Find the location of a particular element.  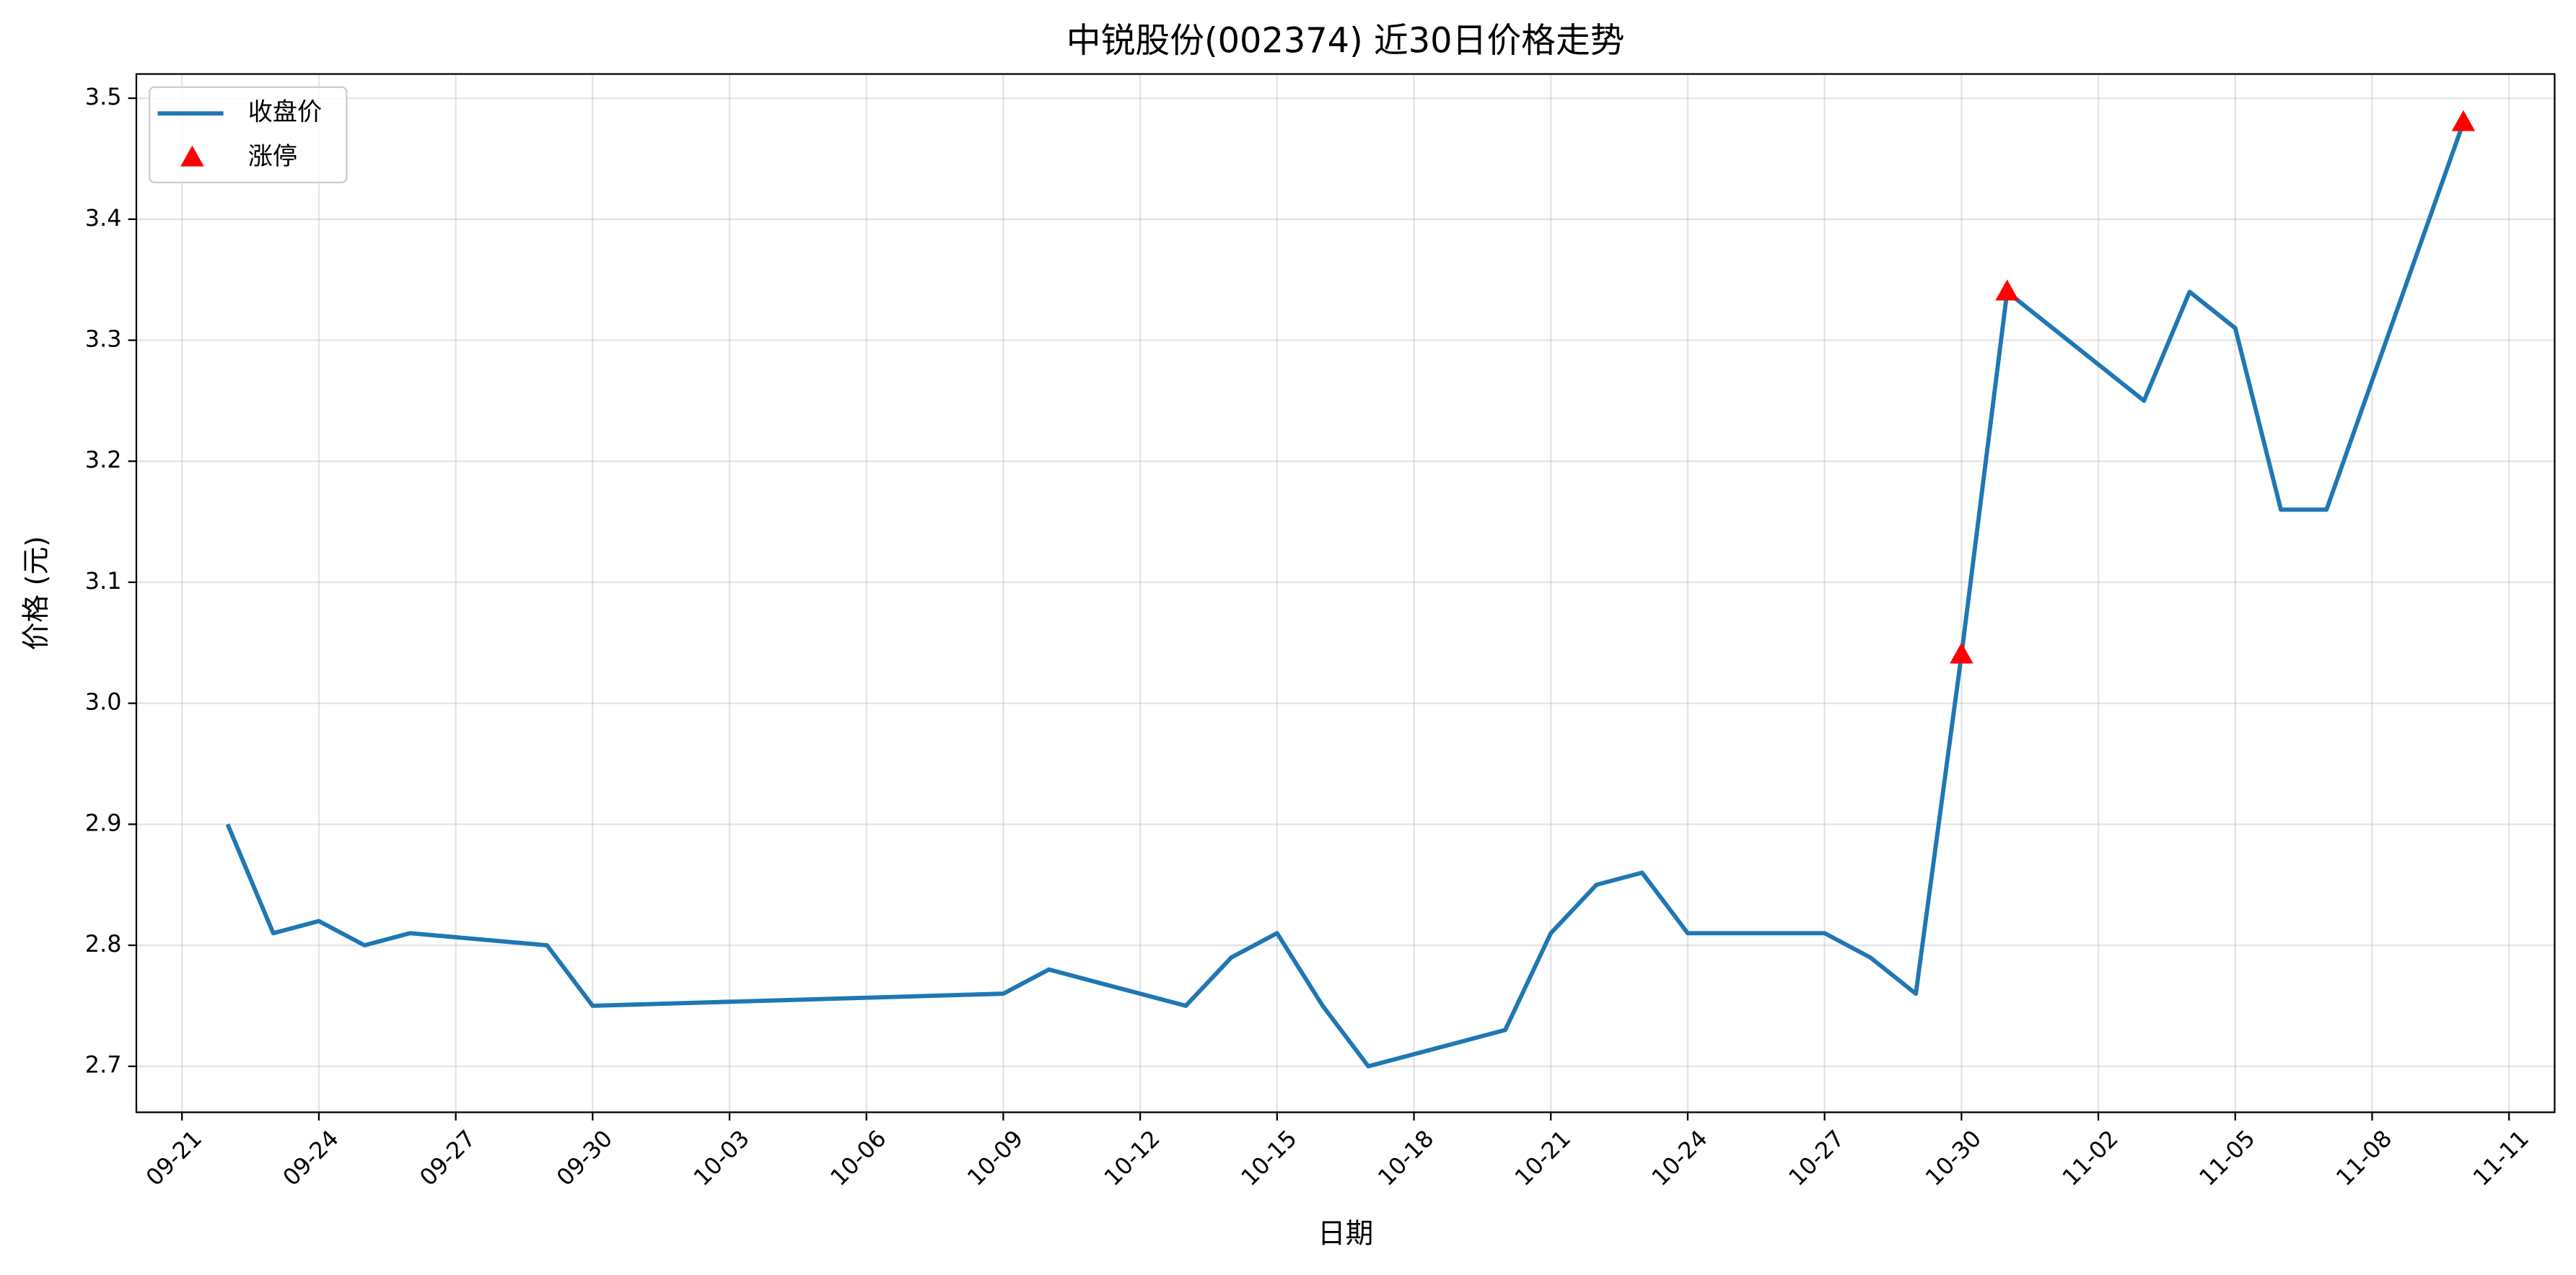

legend-marker is located at coordinates (192, 156).